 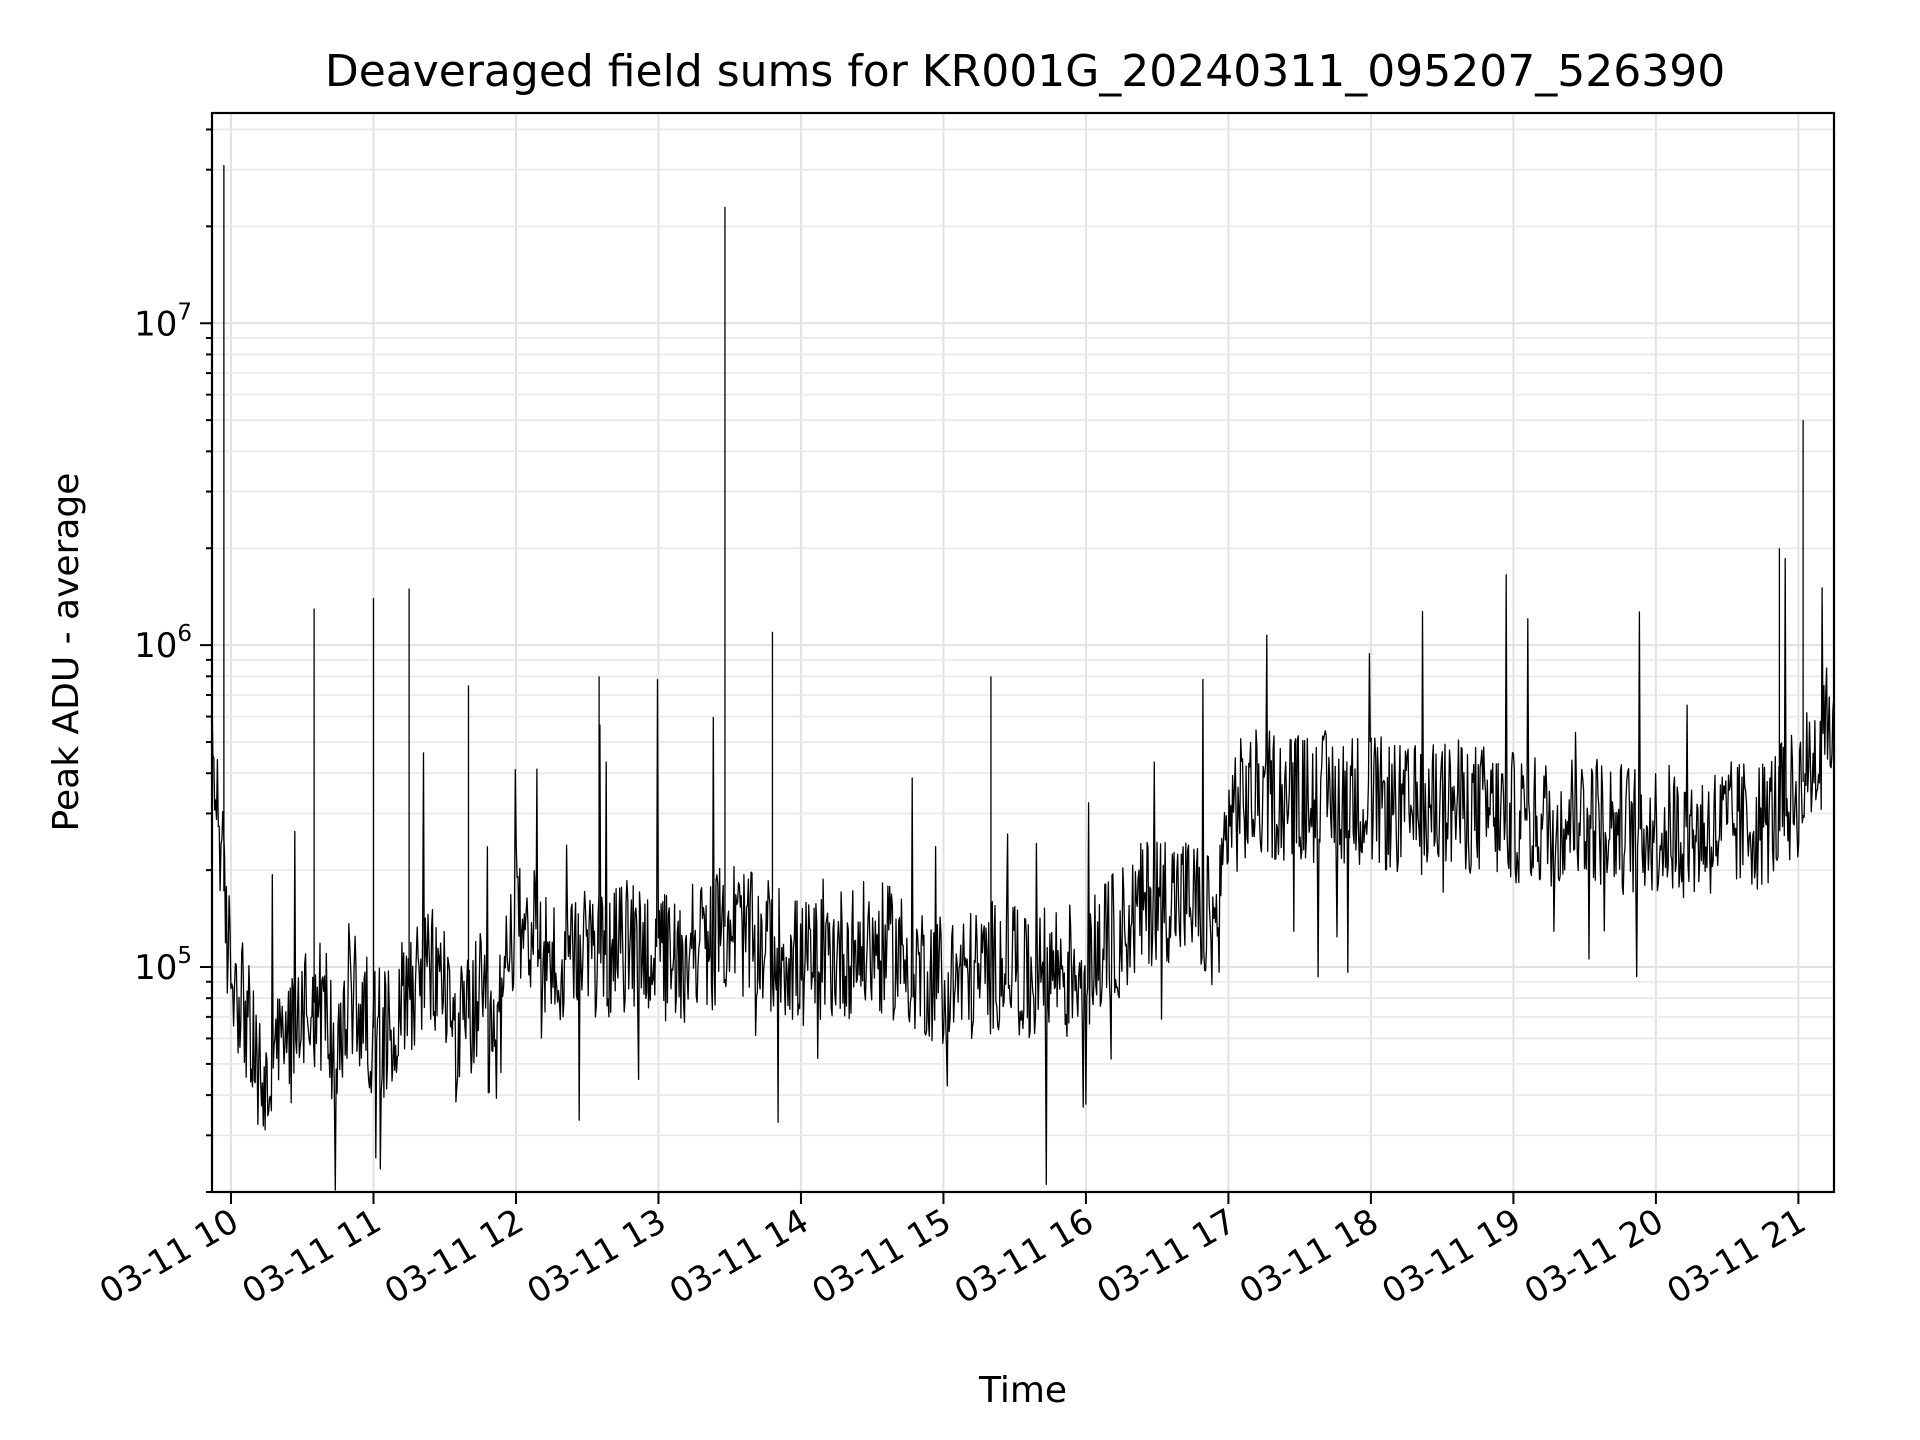 I want to click on x-tick-label: 03-11 19, so click(x=1452, y=1256).